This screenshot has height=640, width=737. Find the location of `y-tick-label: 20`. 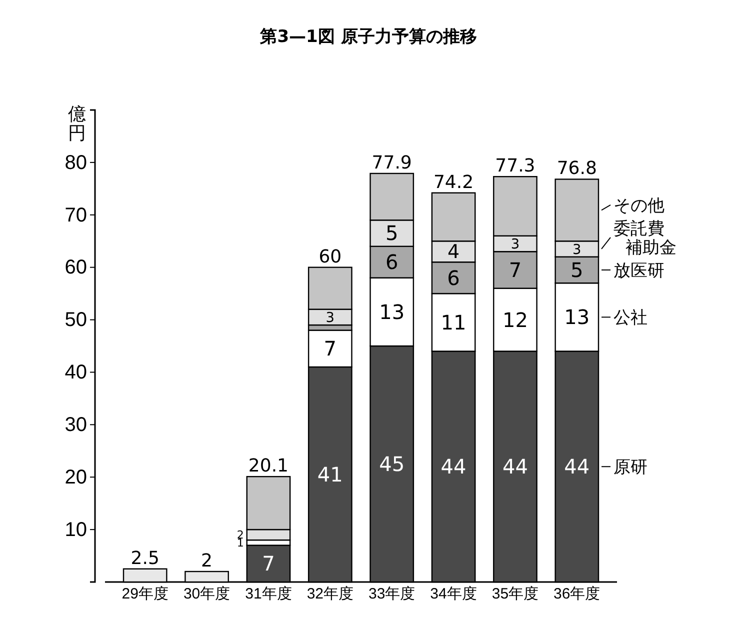

y-tick-label: 20 is located at coordinates (75, 477).